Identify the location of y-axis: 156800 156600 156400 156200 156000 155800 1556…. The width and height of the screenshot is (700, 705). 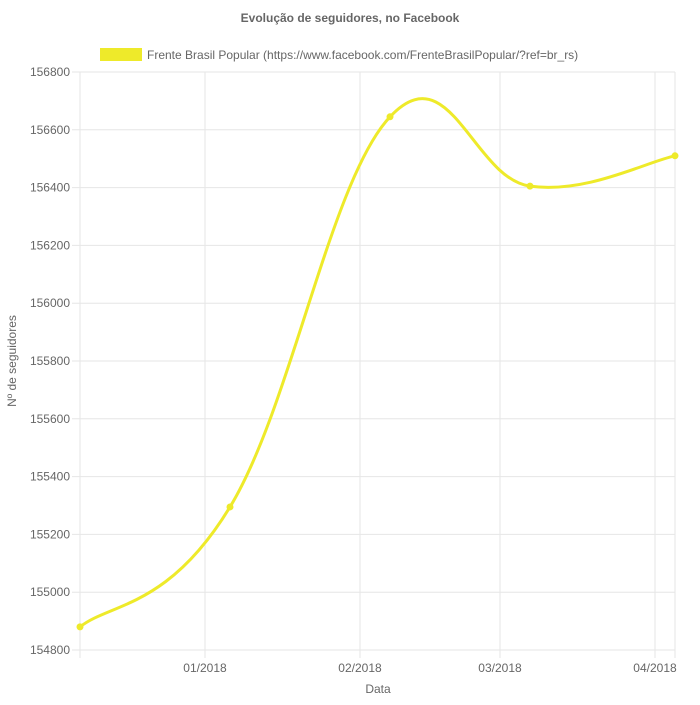
(50, 361).